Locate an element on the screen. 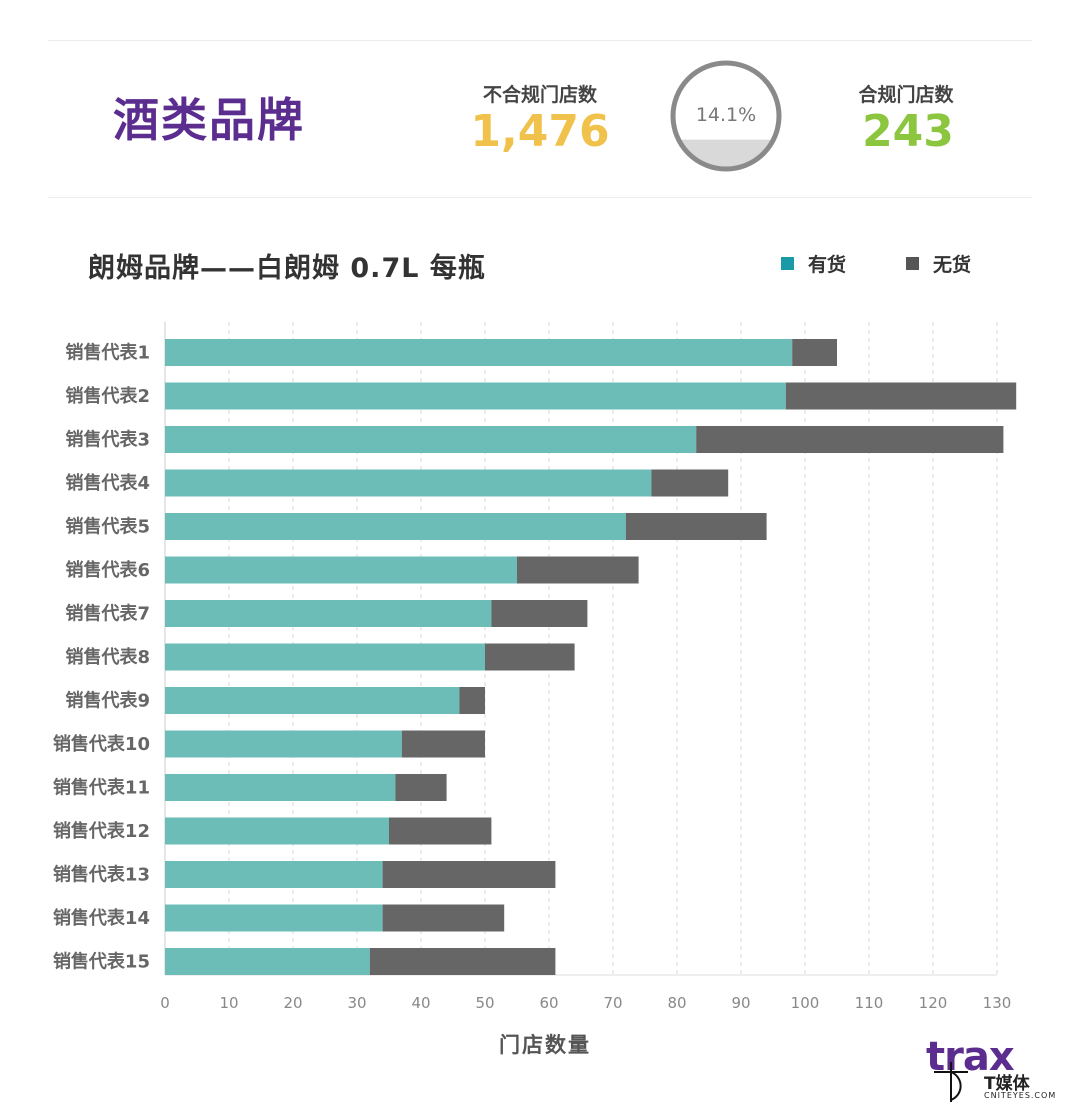 The image size is (1080, 1115). x-tick-label: 130 is located at coordinates (997, 1003).